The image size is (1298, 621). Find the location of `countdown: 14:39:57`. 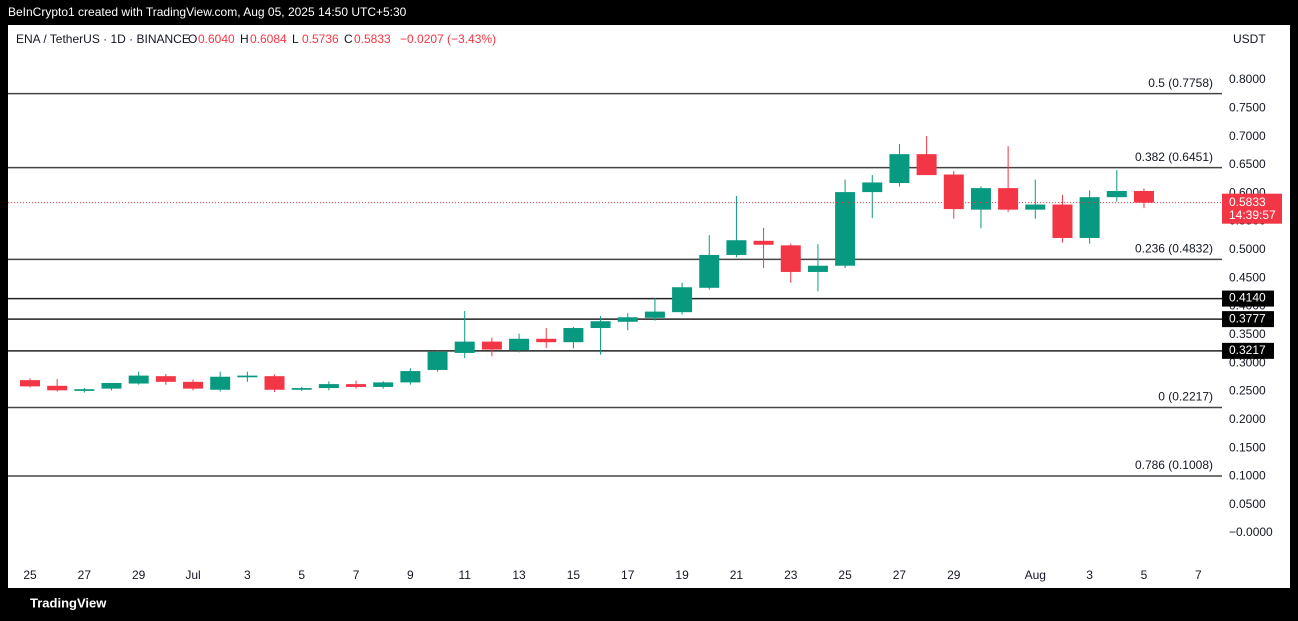

countdown: 14:39:57 is located at coordinates (1252, 215).